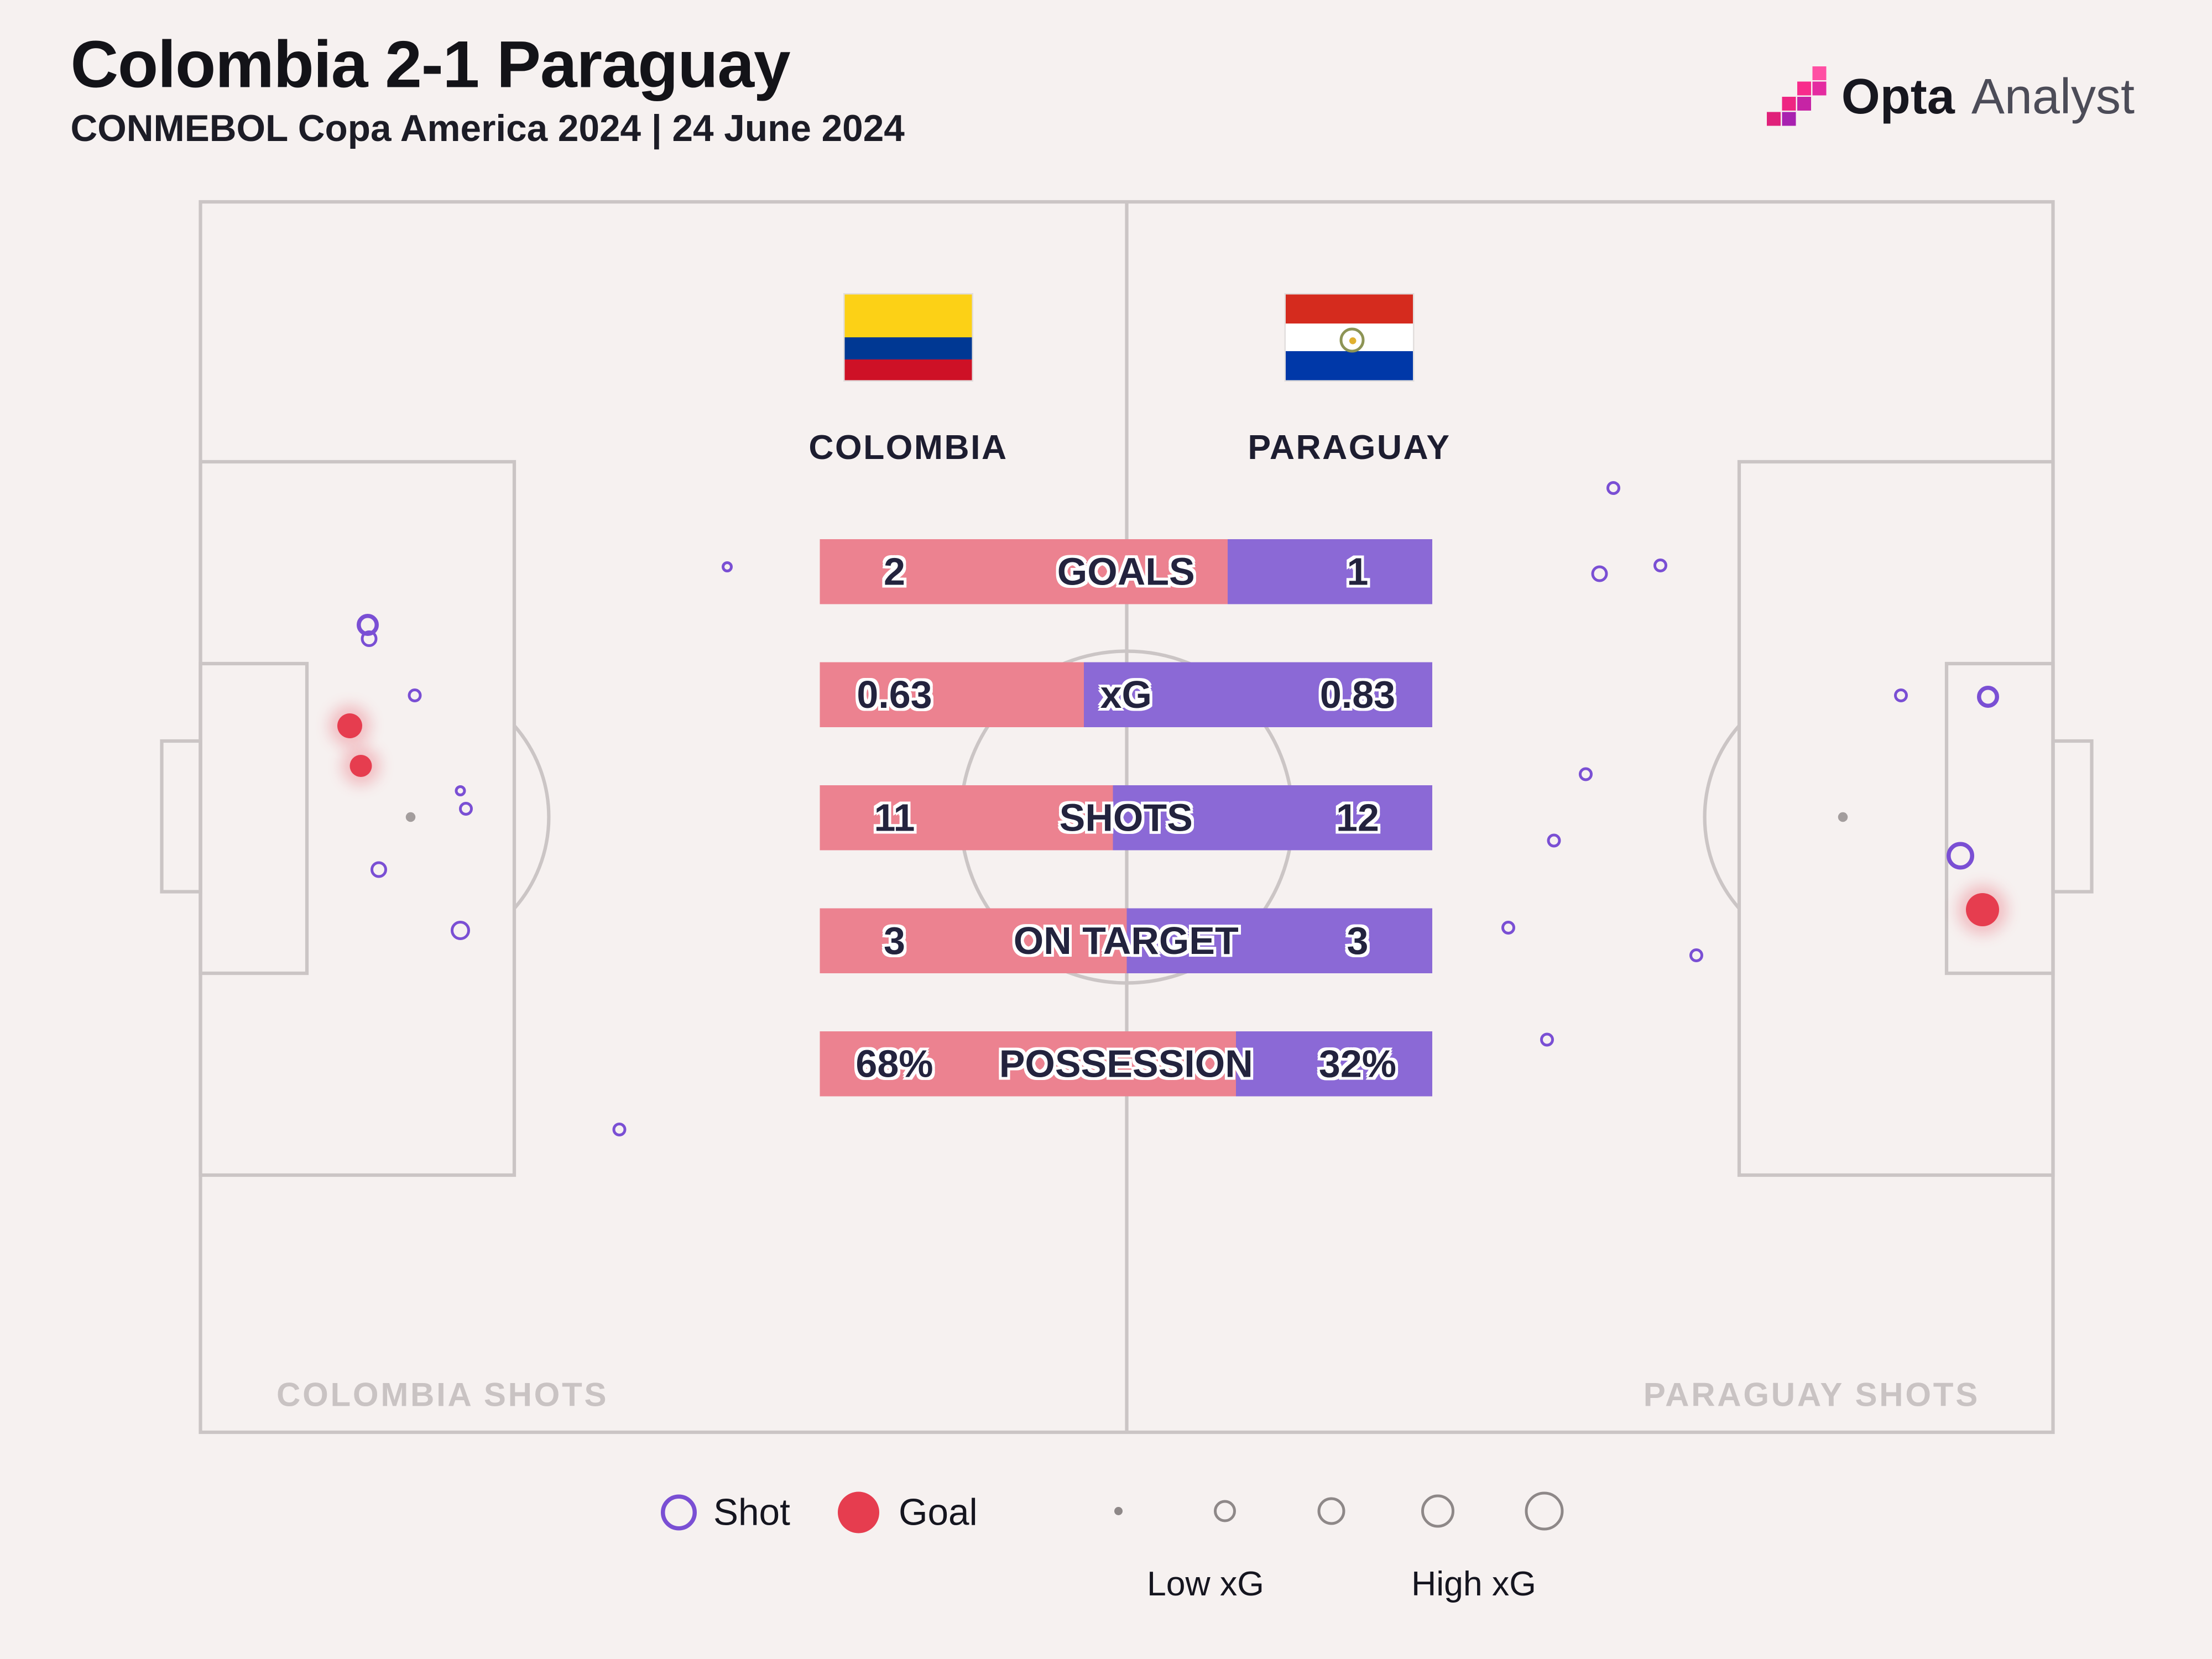 The width and height of the screenshot is (2212, 1659). Describe the element at coordinates (1206, 1584) in the screenshot. I see `low-xg-label: Low xG` at that location.